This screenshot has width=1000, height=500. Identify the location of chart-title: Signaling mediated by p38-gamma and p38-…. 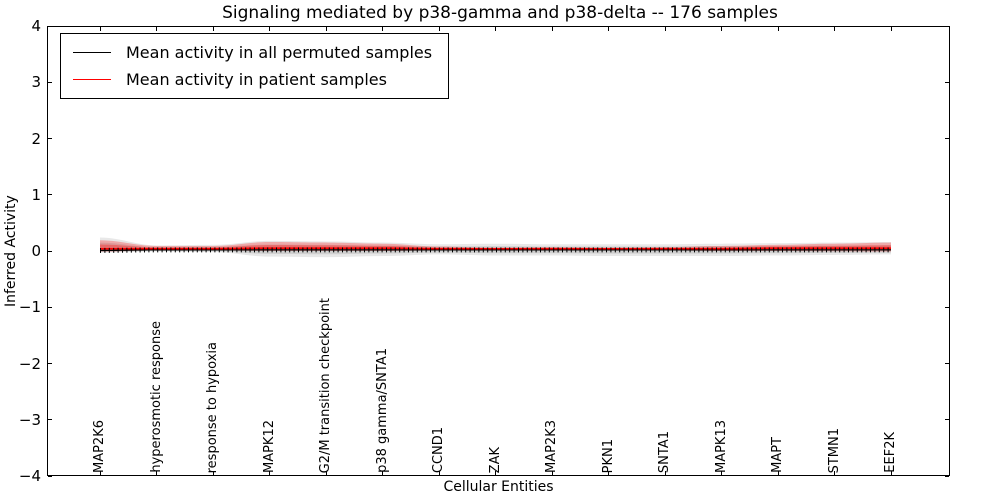
(500, 13).